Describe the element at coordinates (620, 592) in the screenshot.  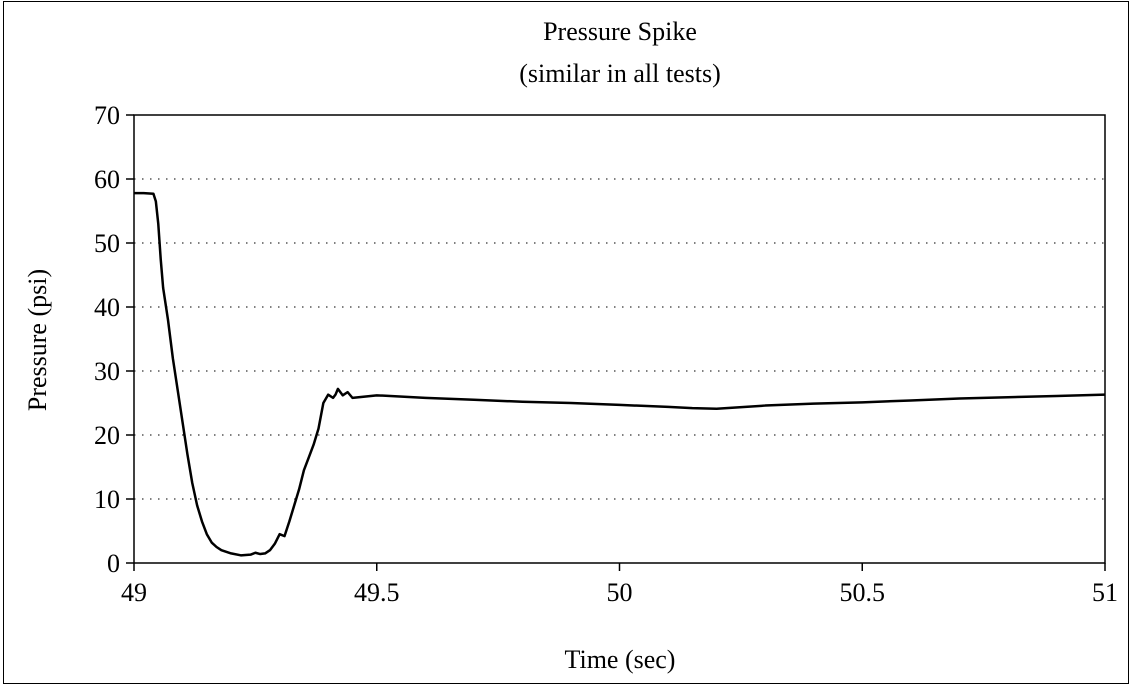
I see `x-tick-label: 50` at that location.